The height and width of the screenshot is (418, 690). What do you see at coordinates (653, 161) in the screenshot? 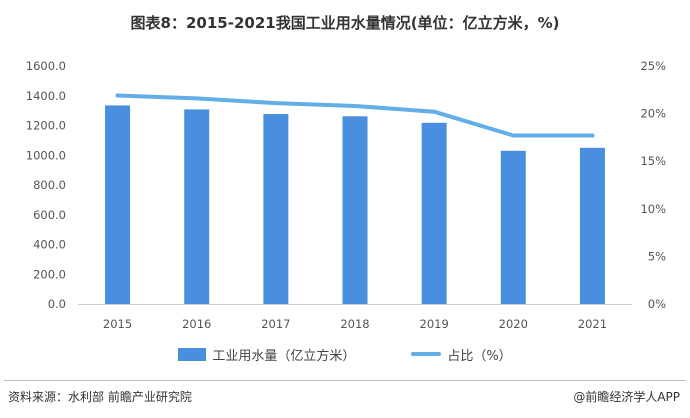
I see `y-right-tick-label: 15%` at bounding box center [653, 161].